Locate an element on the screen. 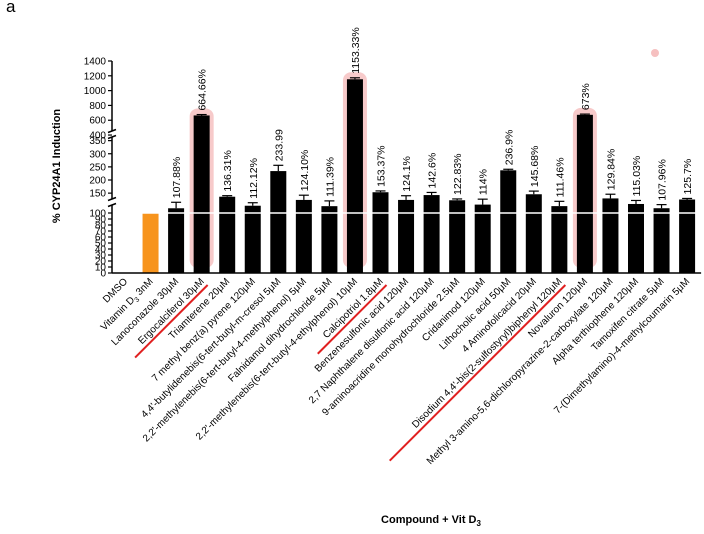 The height and width of the screenshot is (534, 704). data-label: 153.37% is located at coordinates (382, 165).